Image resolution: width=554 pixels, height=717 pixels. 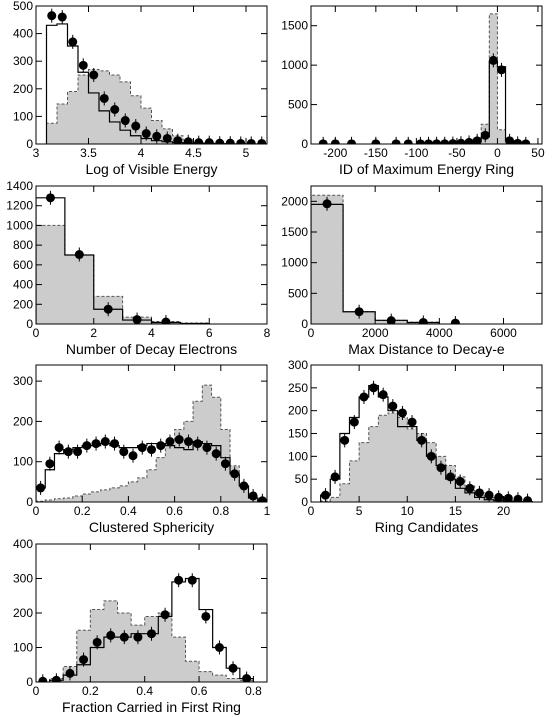 I want to click on x-tick-label: 4, so click(x=141, y=153).